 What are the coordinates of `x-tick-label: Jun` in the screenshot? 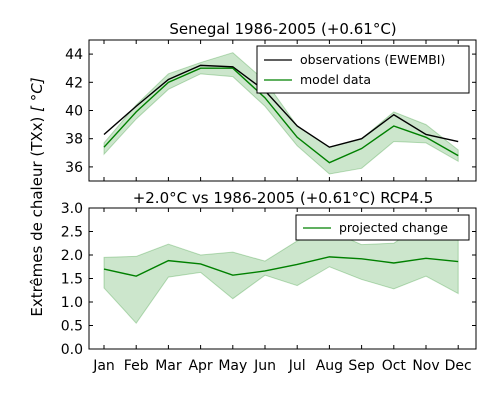 It's located at (264, 366).